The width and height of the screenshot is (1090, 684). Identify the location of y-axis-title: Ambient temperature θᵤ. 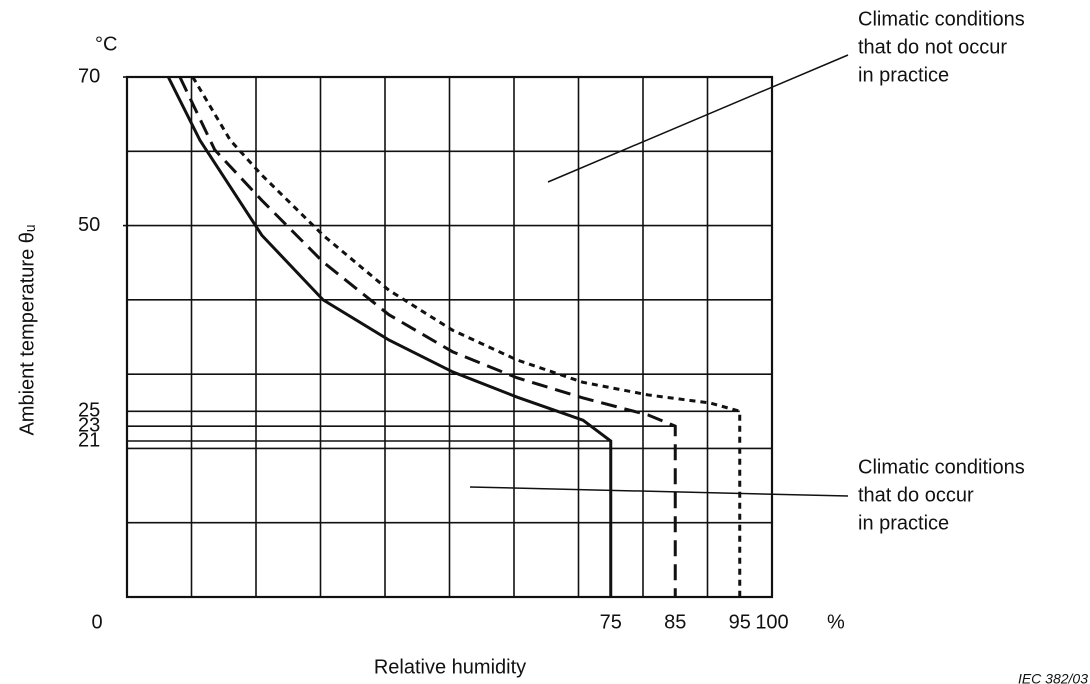
(27, 329).